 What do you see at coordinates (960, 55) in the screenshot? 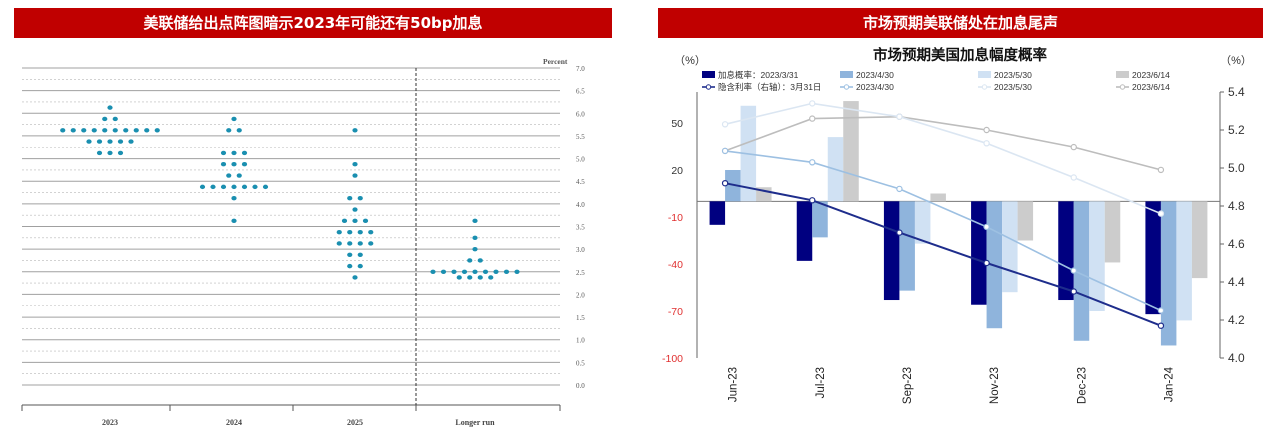
I see `chart-title: 市场预期美国加息幅度概率` at bounding box center [960, 55].